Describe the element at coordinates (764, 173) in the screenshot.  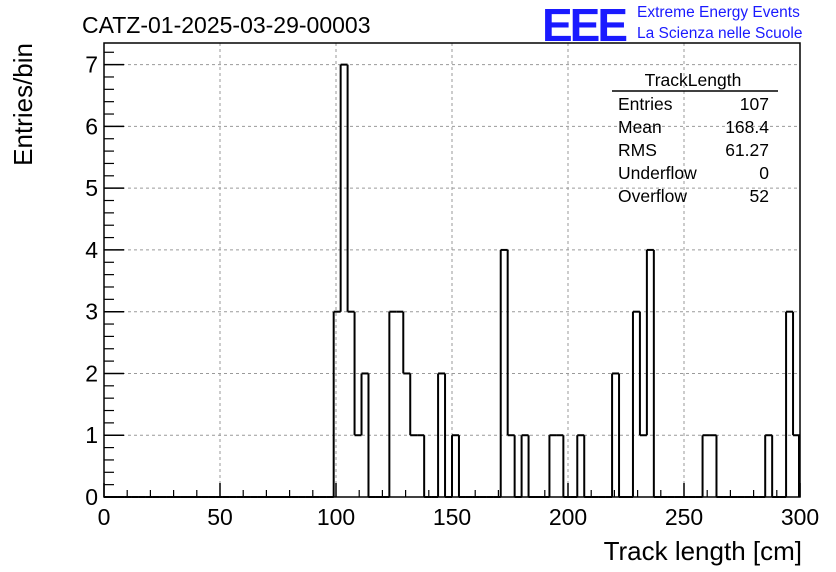
I see `stats-value-underflow: 0` at that location.